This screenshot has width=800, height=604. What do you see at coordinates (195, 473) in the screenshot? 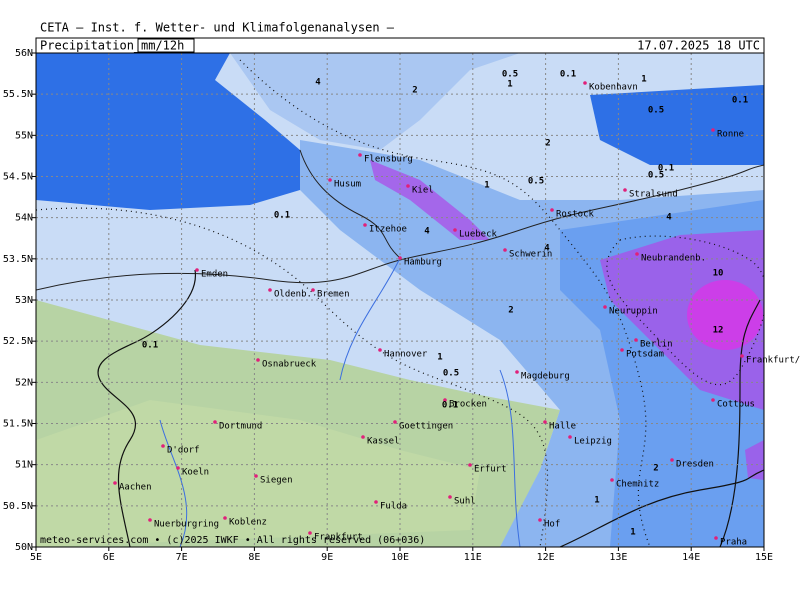
I see `city-label: Koeln` at bounding box center [195, 473].